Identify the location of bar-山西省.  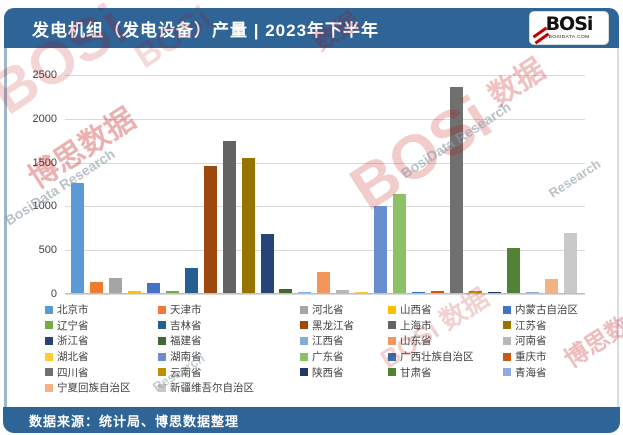
(134, 292).